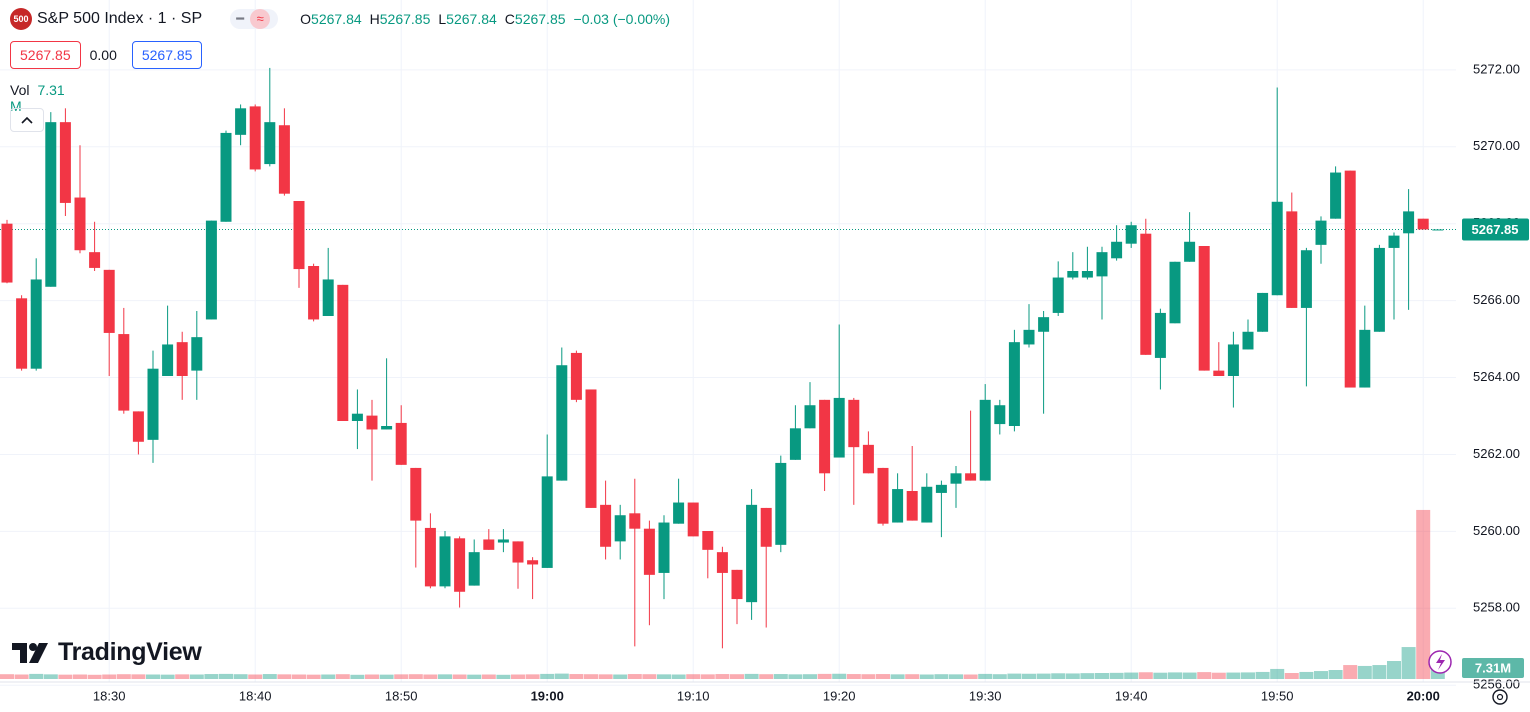  Describe the element at coordinates (547, 695) in the screenshot. I see `x-tick-label: 19:00` at that location.